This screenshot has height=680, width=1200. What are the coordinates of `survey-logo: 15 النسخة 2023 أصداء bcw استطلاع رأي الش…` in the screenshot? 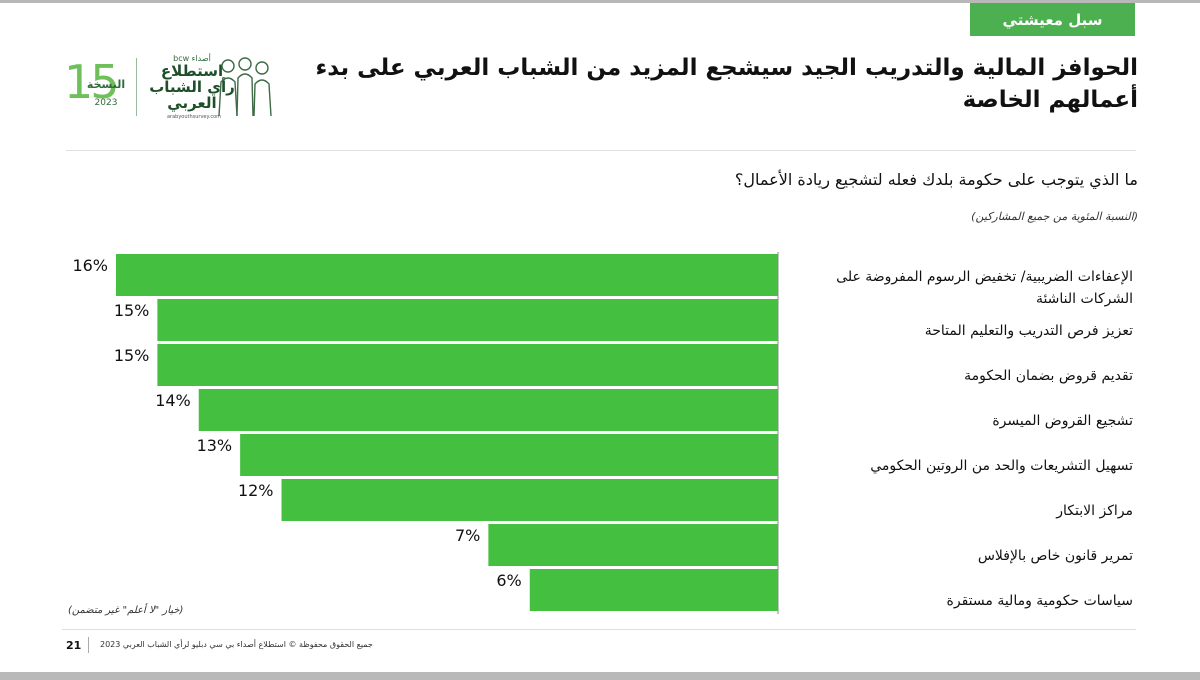 It's located at (169, 89).